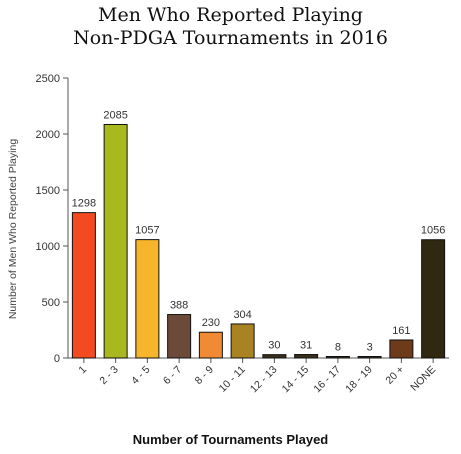 The height and width of the screenshot is (454, 461). What do you see at coordinates (84, 204) in the screenshot?
I see `value-label: 1298` at bounding box center [84, 204].